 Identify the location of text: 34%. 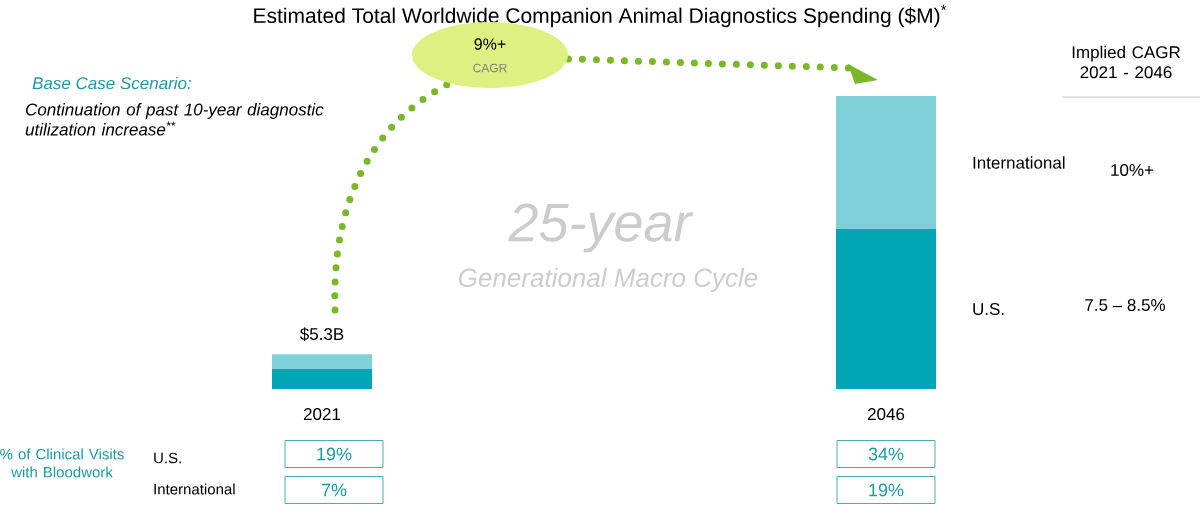
(886, 454).